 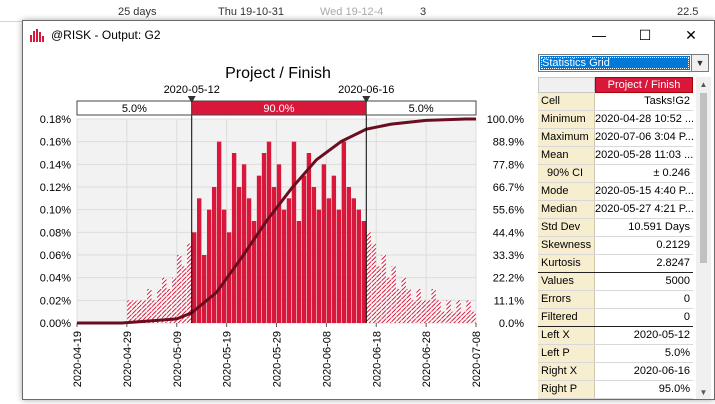 I want to click on statistics-grid-dropdown: Statistics Grid ▼, so click(x=623, y=63).